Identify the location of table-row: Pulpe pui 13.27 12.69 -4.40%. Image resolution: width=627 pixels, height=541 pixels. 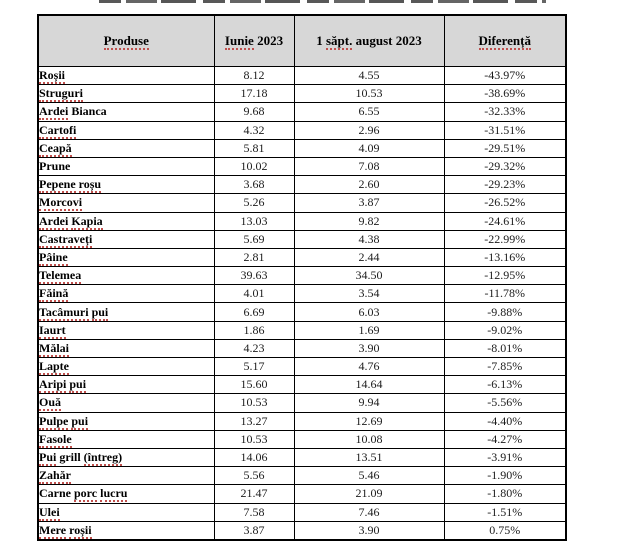
(302, 421).